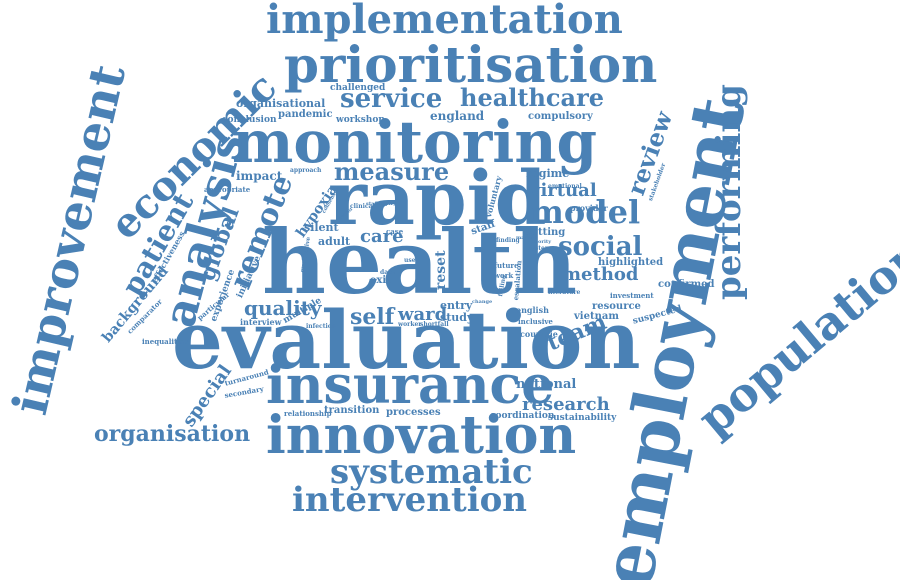 This screenshot has width=900, height=580. What do you see at coordinates (392, 171) in the screenshot?
I see `word-measure: measure` at bounding box center [392, 171].